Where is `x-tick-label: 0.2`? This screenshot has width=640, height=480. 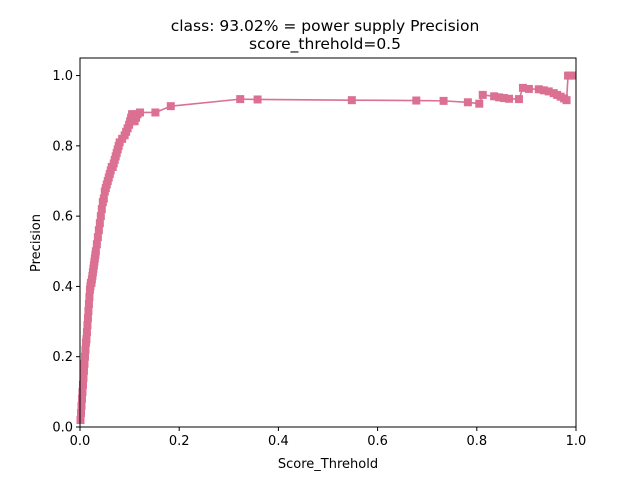
x-tick-label: 0.2 is located at coordinates (179, 441).